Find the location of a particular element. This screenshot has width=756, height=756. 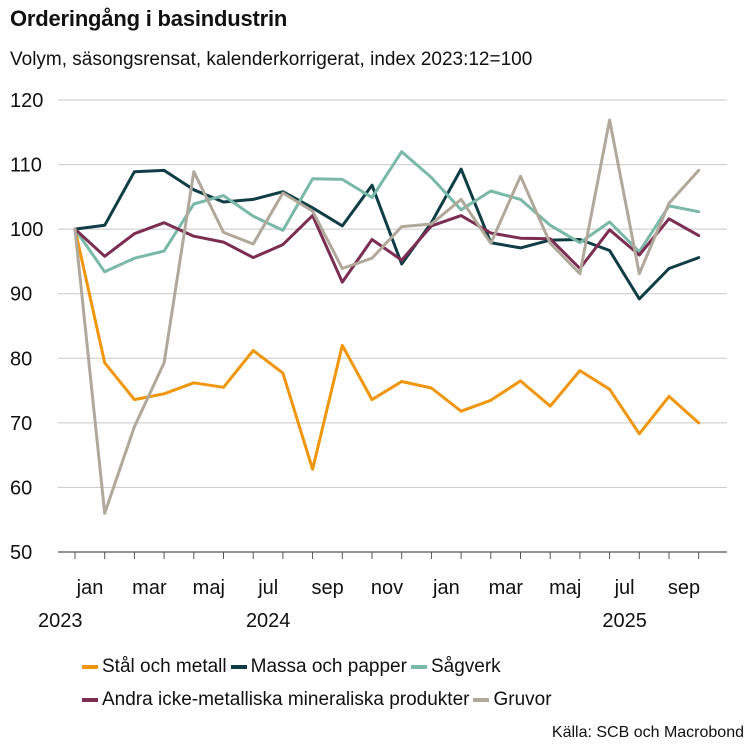

y-tick-label: 90 is located at coordinates (21, 295).